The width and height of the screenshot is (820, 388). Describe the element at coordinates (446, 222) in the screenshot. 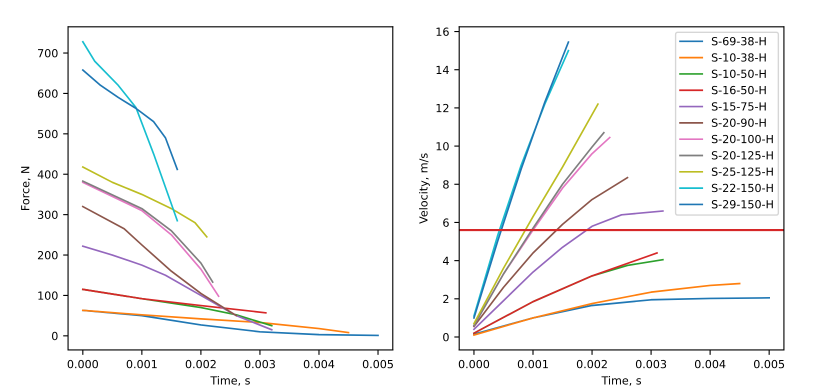

I see `y-tick-label: 6` at that location.